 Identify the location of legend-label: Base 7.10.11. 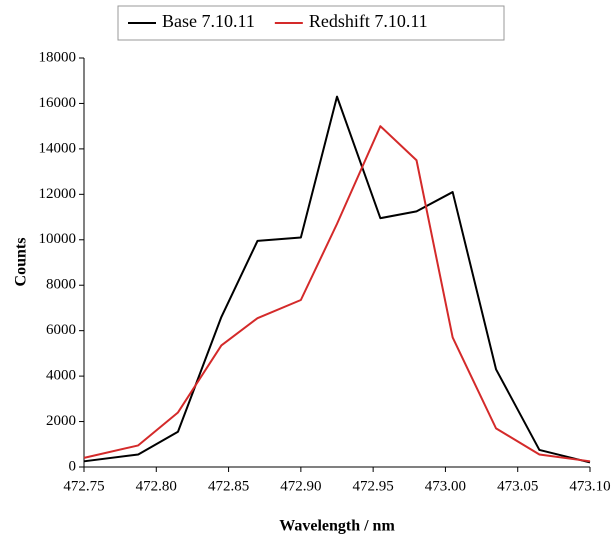
(208, 21).